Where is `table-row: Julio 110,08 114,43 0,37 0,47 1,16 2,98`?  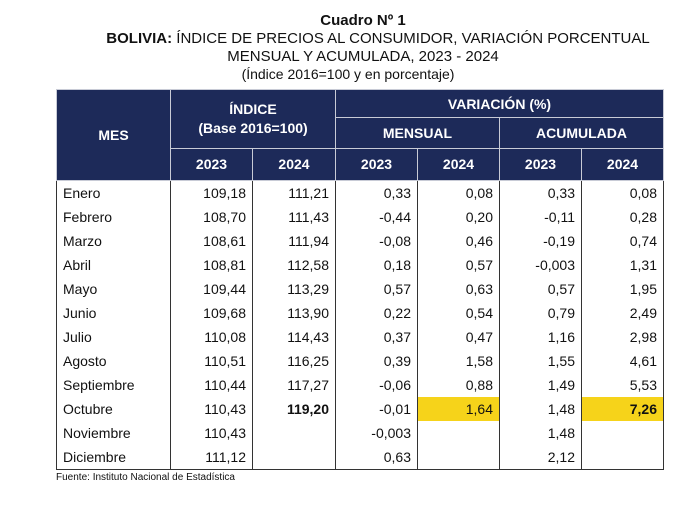
table-row: Julio 110,08 114,43 0,37 0,47 1,16 2,98 is located at coordinates (360, 337).